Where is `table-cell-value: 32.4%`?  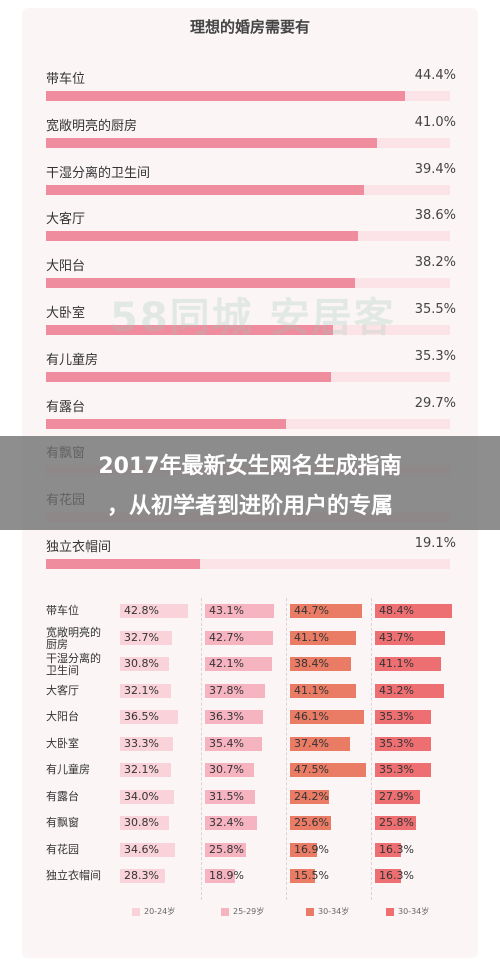
table-cell-value: 32.4% is located at coordinates (226, 822).